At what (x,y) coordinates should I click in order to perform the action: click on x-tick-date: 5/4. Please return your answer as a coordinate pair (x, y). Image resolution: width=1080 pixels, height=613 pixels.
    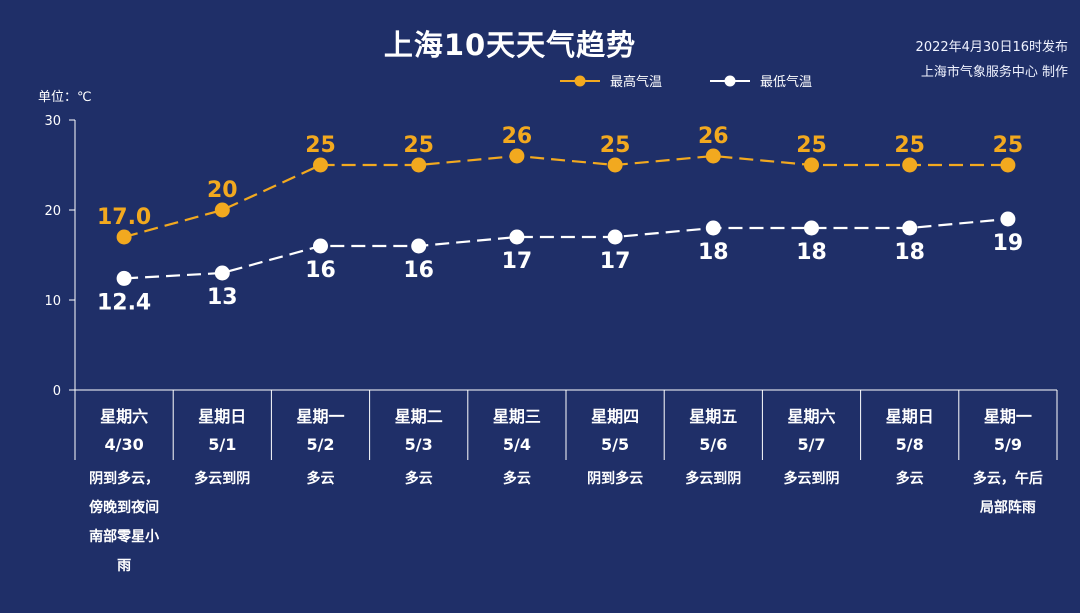
    Looking at the image, I should click on (517, 444).